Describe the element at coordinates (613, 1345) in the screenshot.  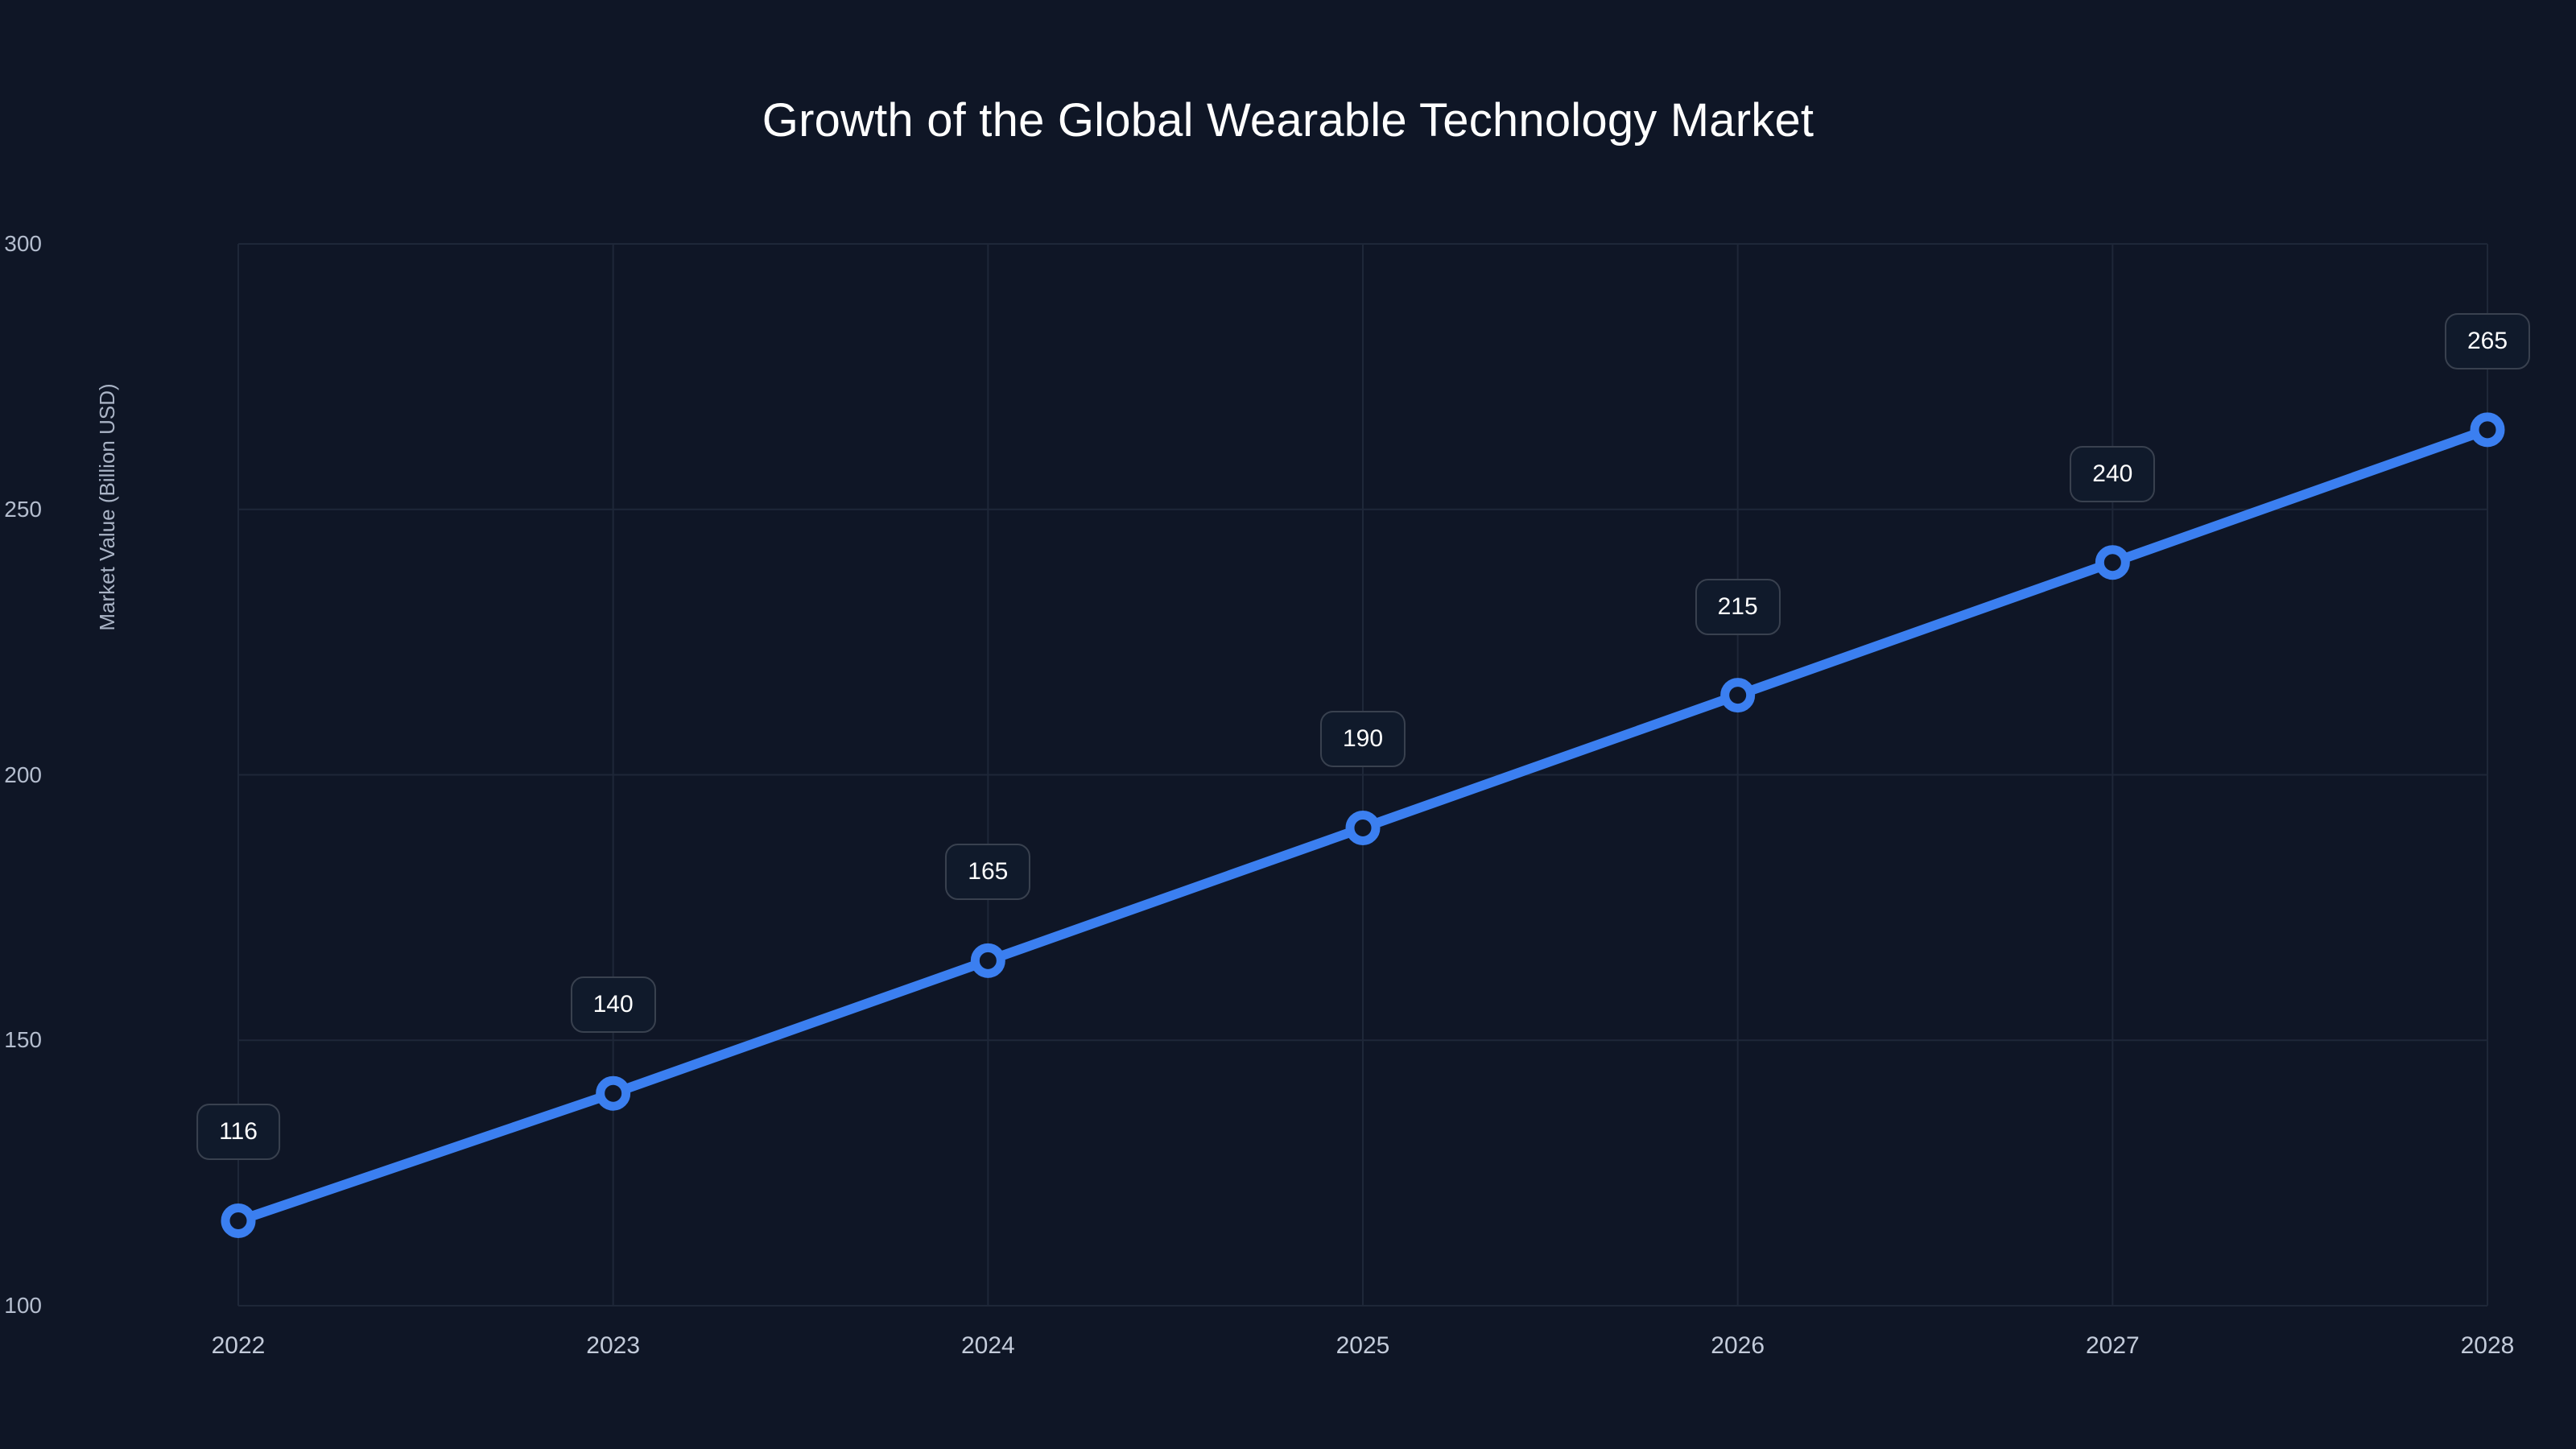
I see `x-axis-tick-label: 2023` at that location.